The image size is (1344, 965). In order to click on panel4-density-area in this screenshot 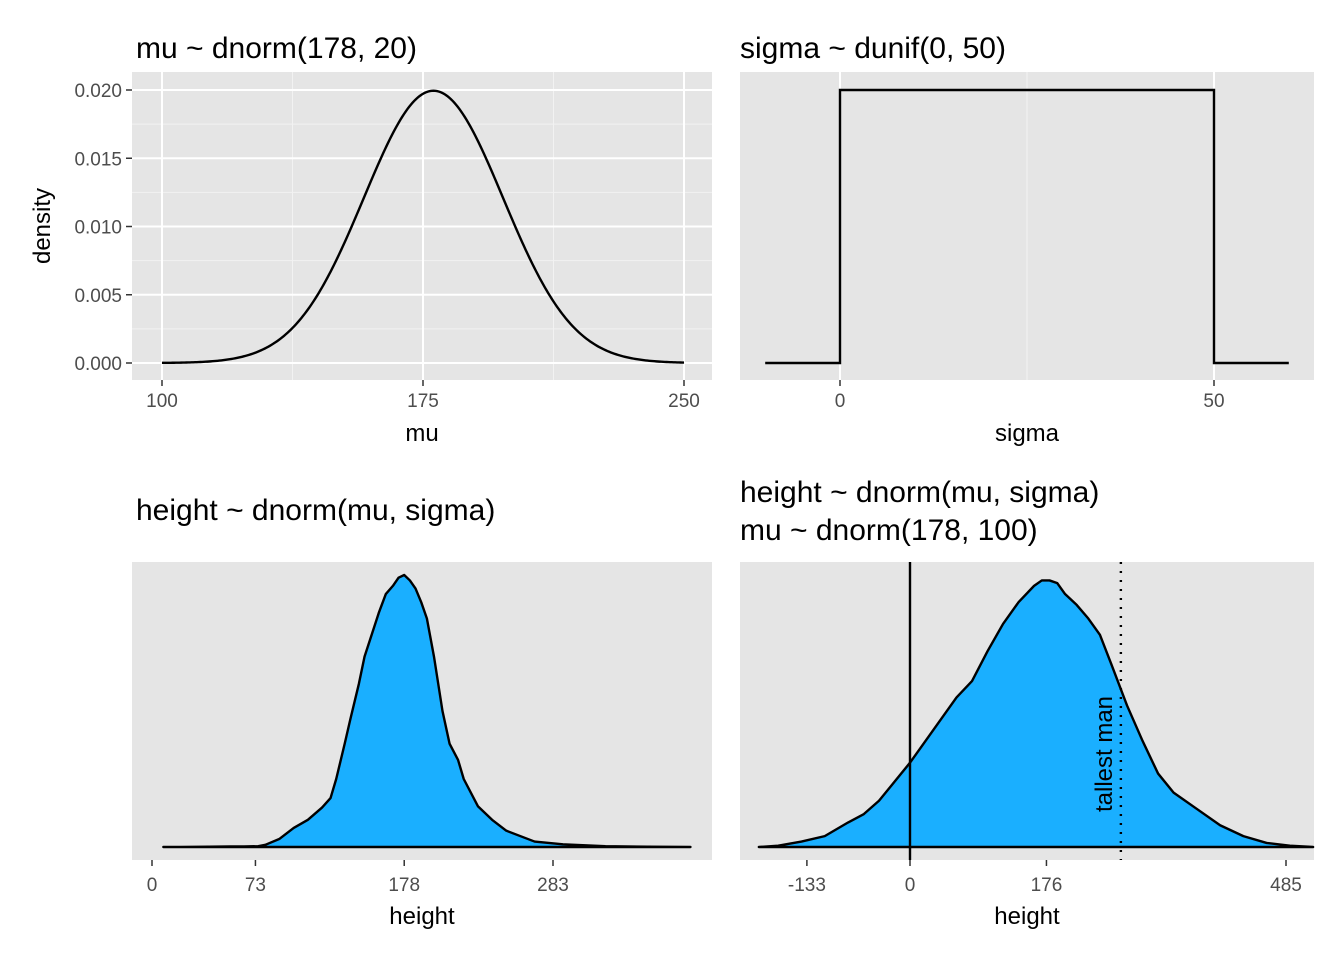, I will do `click(1036, 714)`.